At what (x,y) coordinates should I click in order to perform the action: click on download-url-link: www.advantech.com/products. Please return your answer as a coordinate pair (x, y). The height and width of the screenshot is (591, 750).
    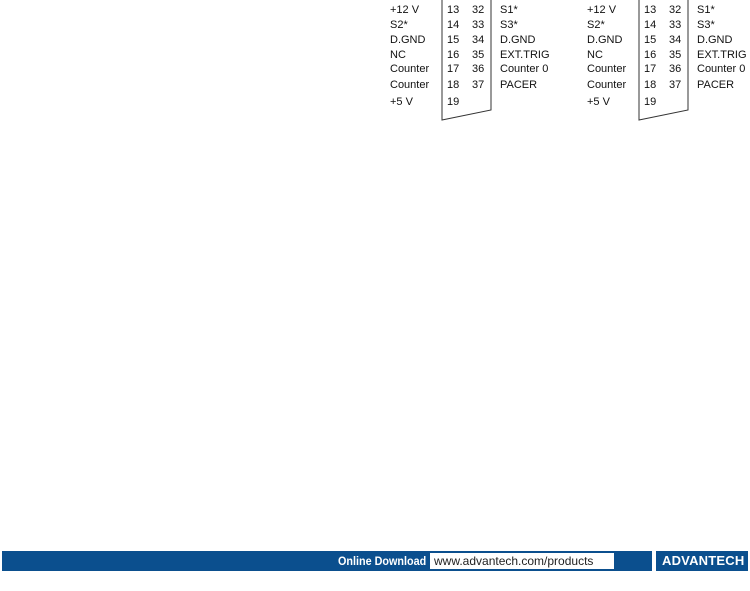
    Looking at the image, I should click on (522, 561).